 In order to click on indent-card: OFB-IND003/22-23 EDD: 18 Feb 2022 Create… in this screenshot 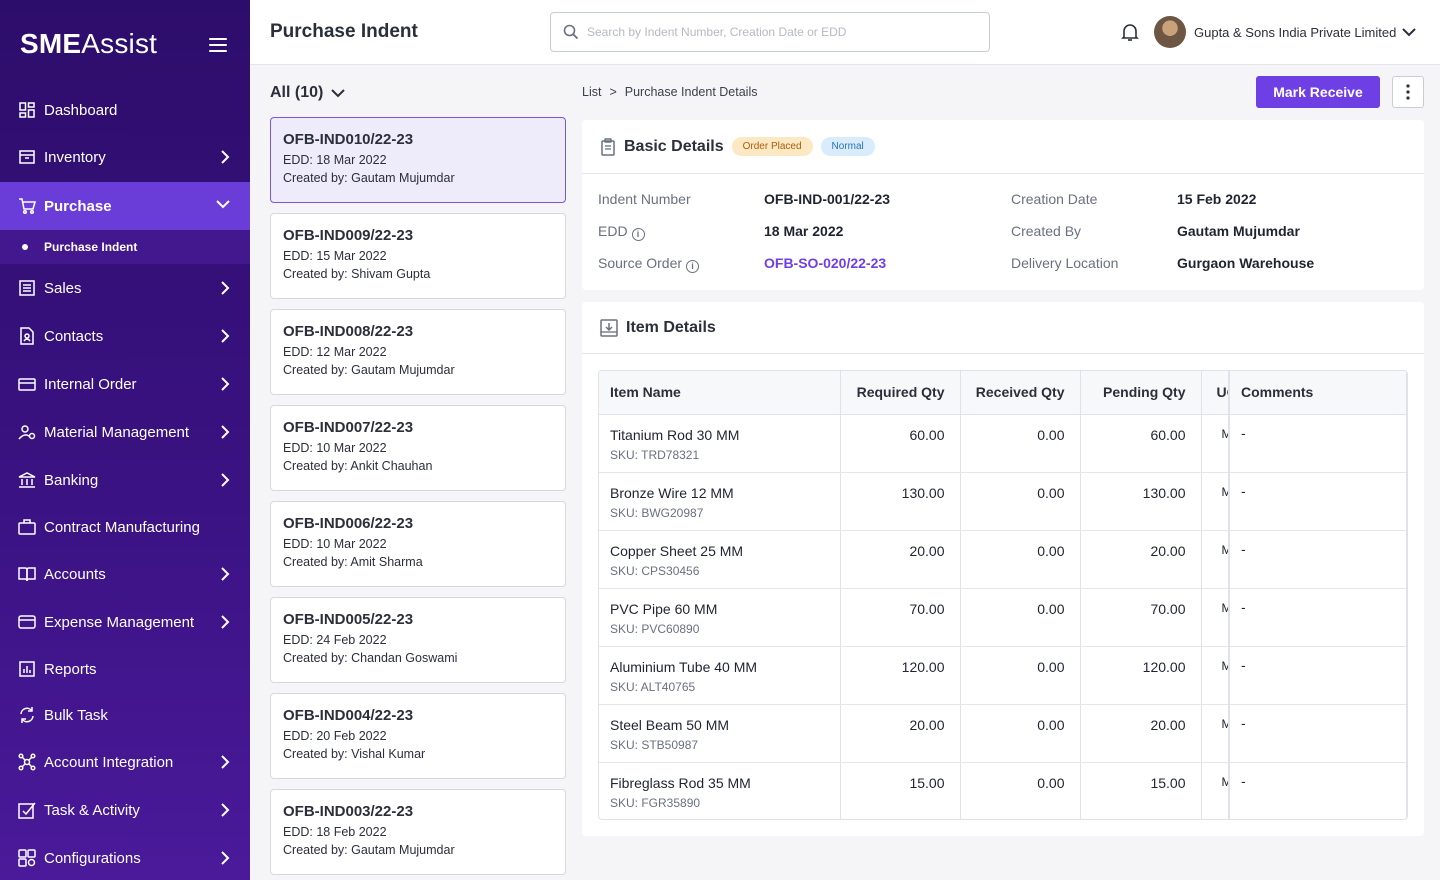, I will do `click(418, 832)`.